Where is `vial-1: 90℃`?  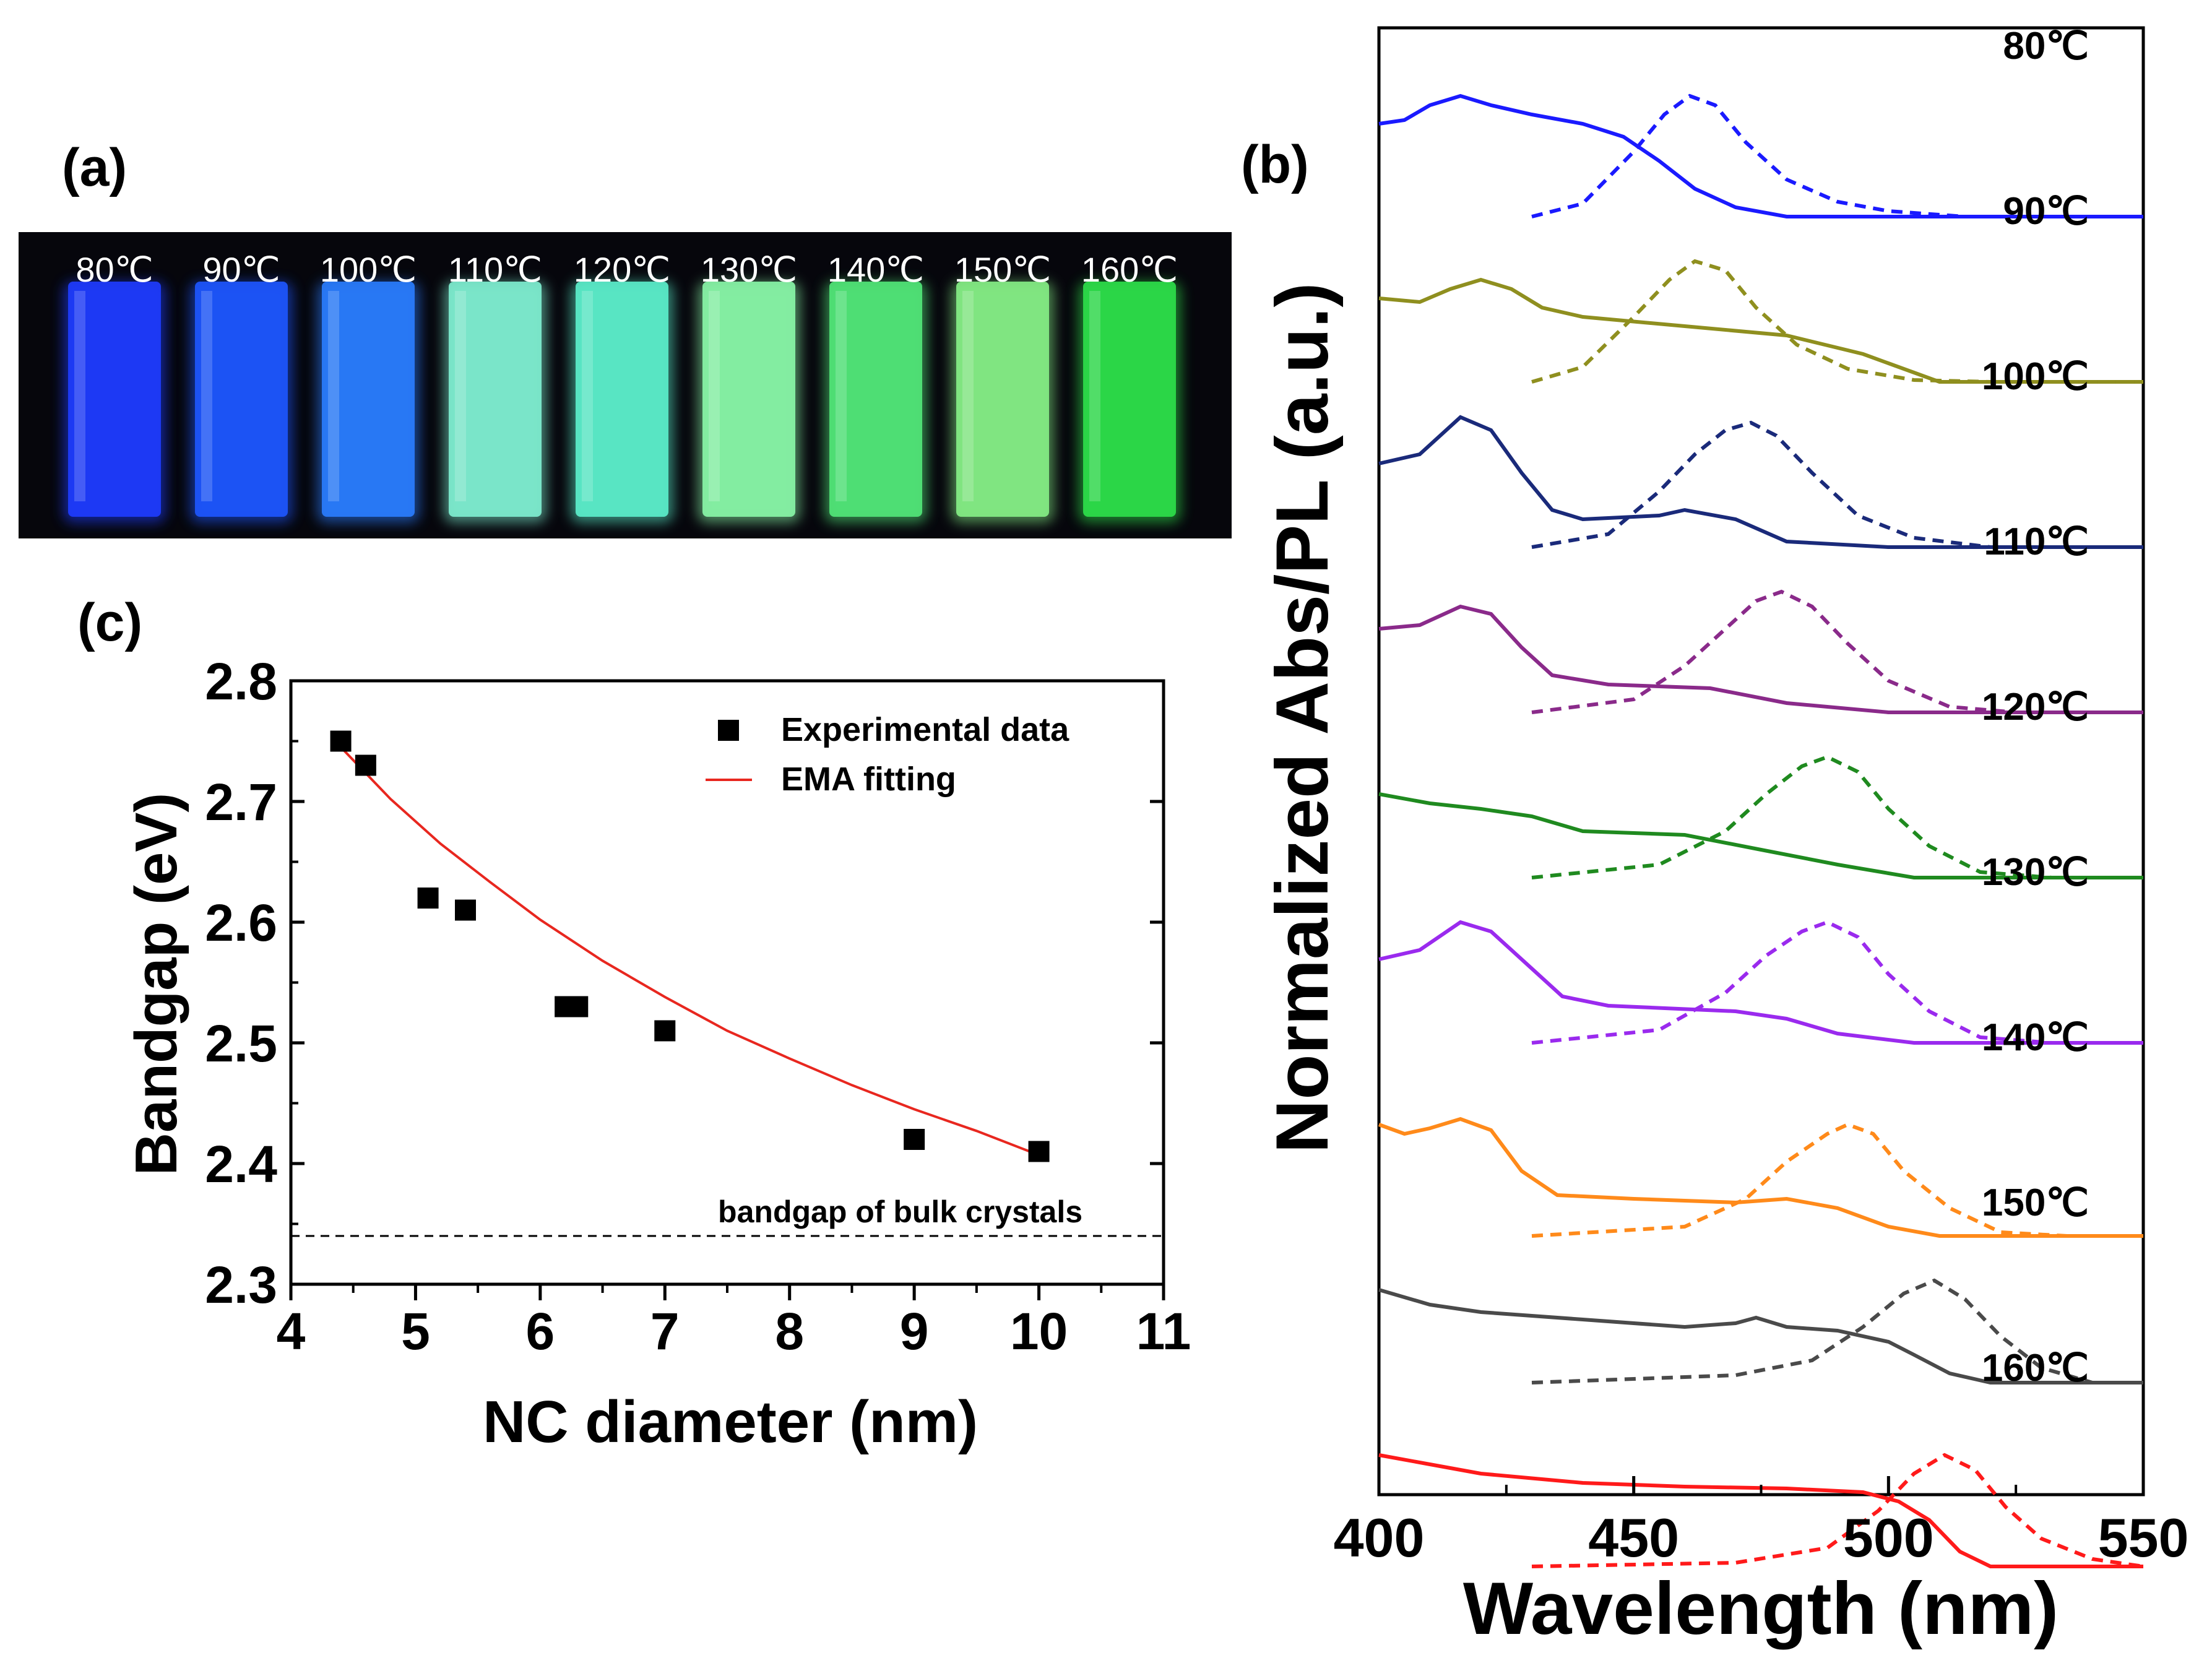 vial-1: 90℃ is located at coordinates (241, 387).